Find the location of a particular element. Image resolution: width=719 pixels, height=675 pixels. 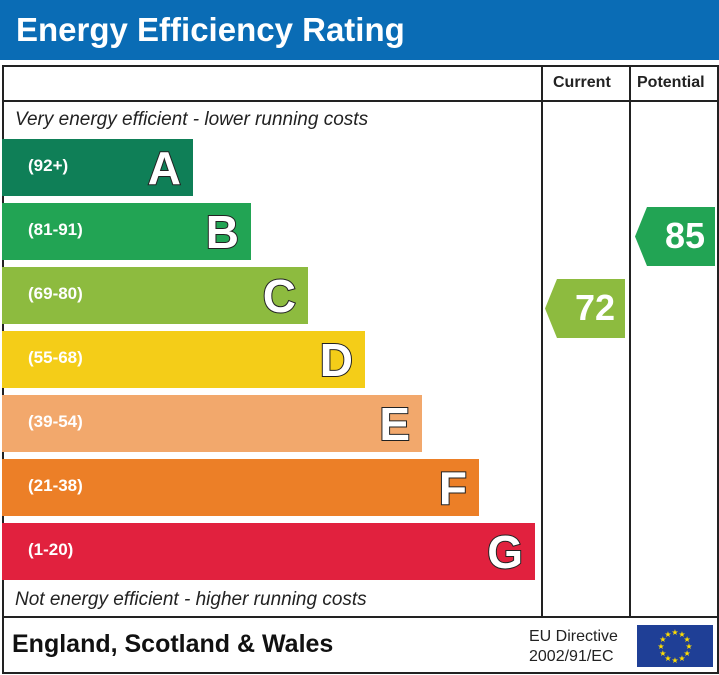

potential-rating-arrow: 85 is located at coordinates (675, 236).